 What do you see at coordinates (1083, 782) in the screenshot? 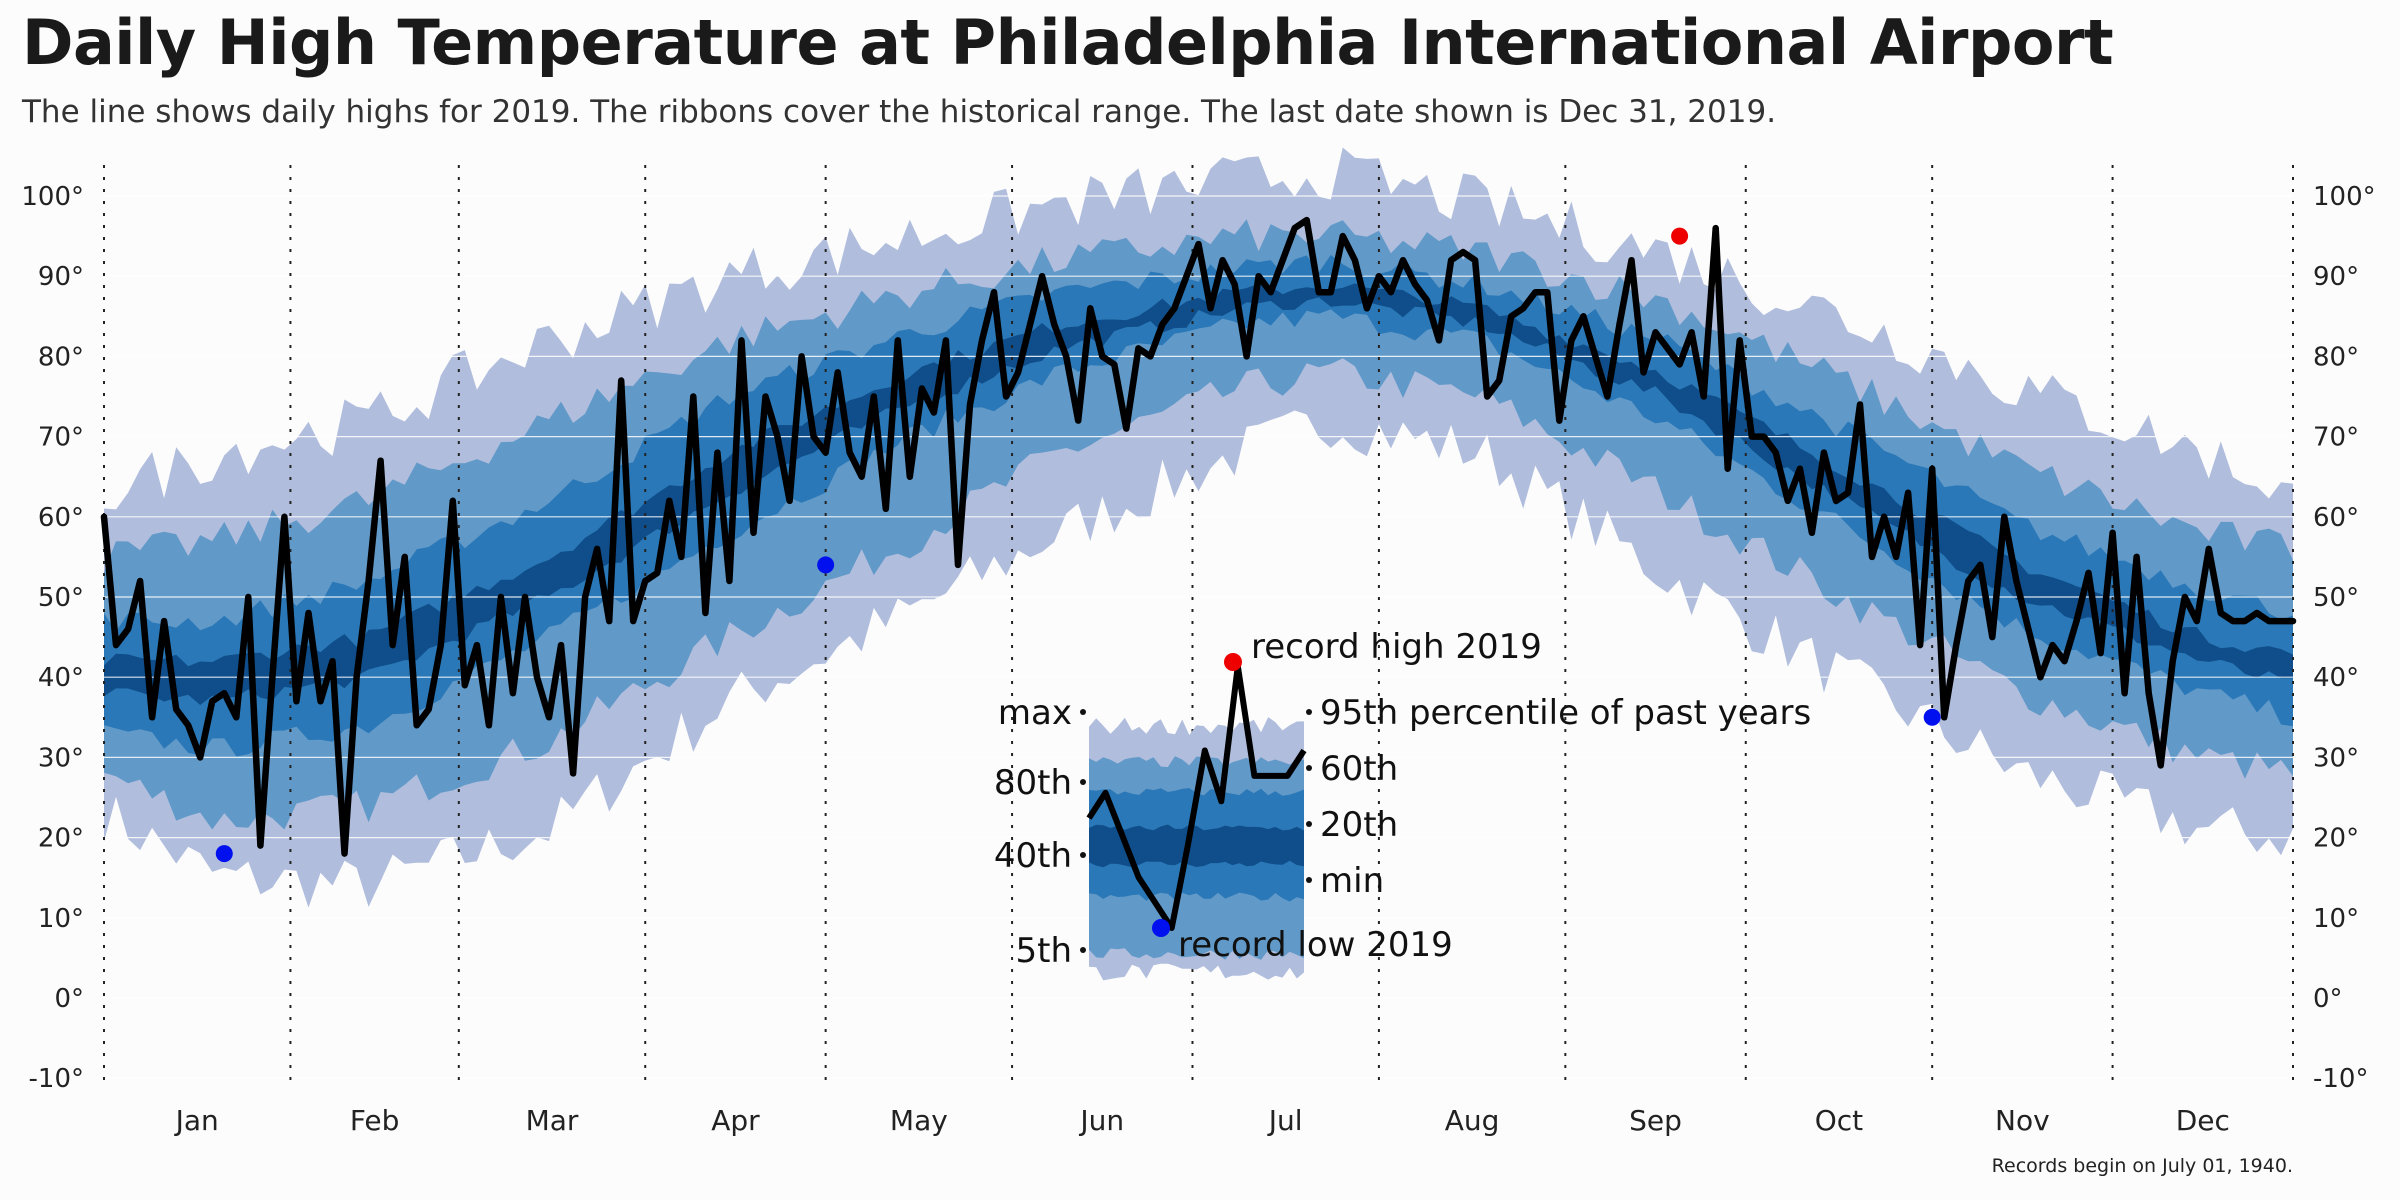
I see `legend-80th-tick` at bounding box center [1083, 782].